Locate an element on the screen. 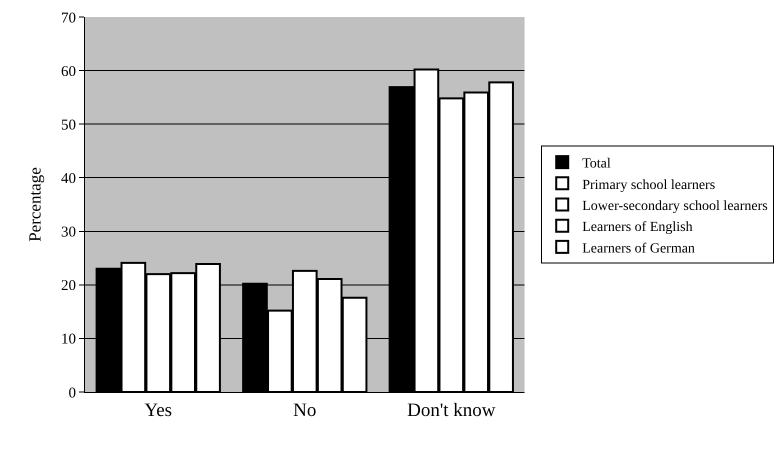 This screenshot has width=784, height=452. y-tick-label: 10 is located at coordinates (68, 340).